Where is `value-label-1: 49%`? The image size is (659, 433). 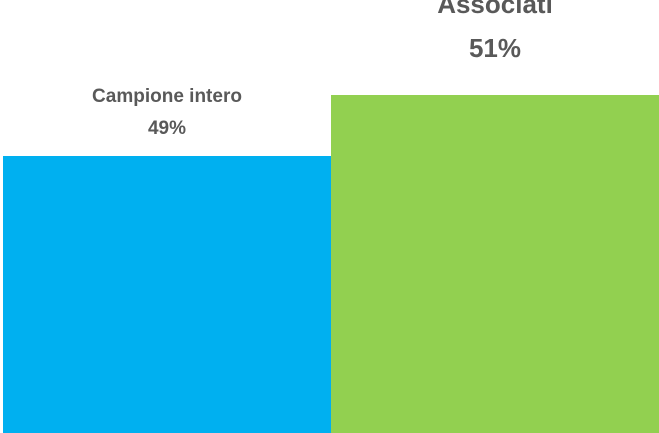
value-label-1: 49% is located at coordinates (167, 128).